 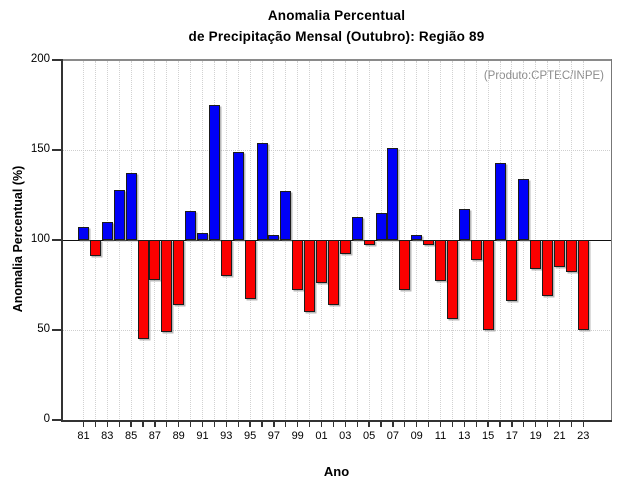 What do you see at coordinates (250, 424) in the screenshot?
I see `x-tick-1995` at bounding box center [250, 424].